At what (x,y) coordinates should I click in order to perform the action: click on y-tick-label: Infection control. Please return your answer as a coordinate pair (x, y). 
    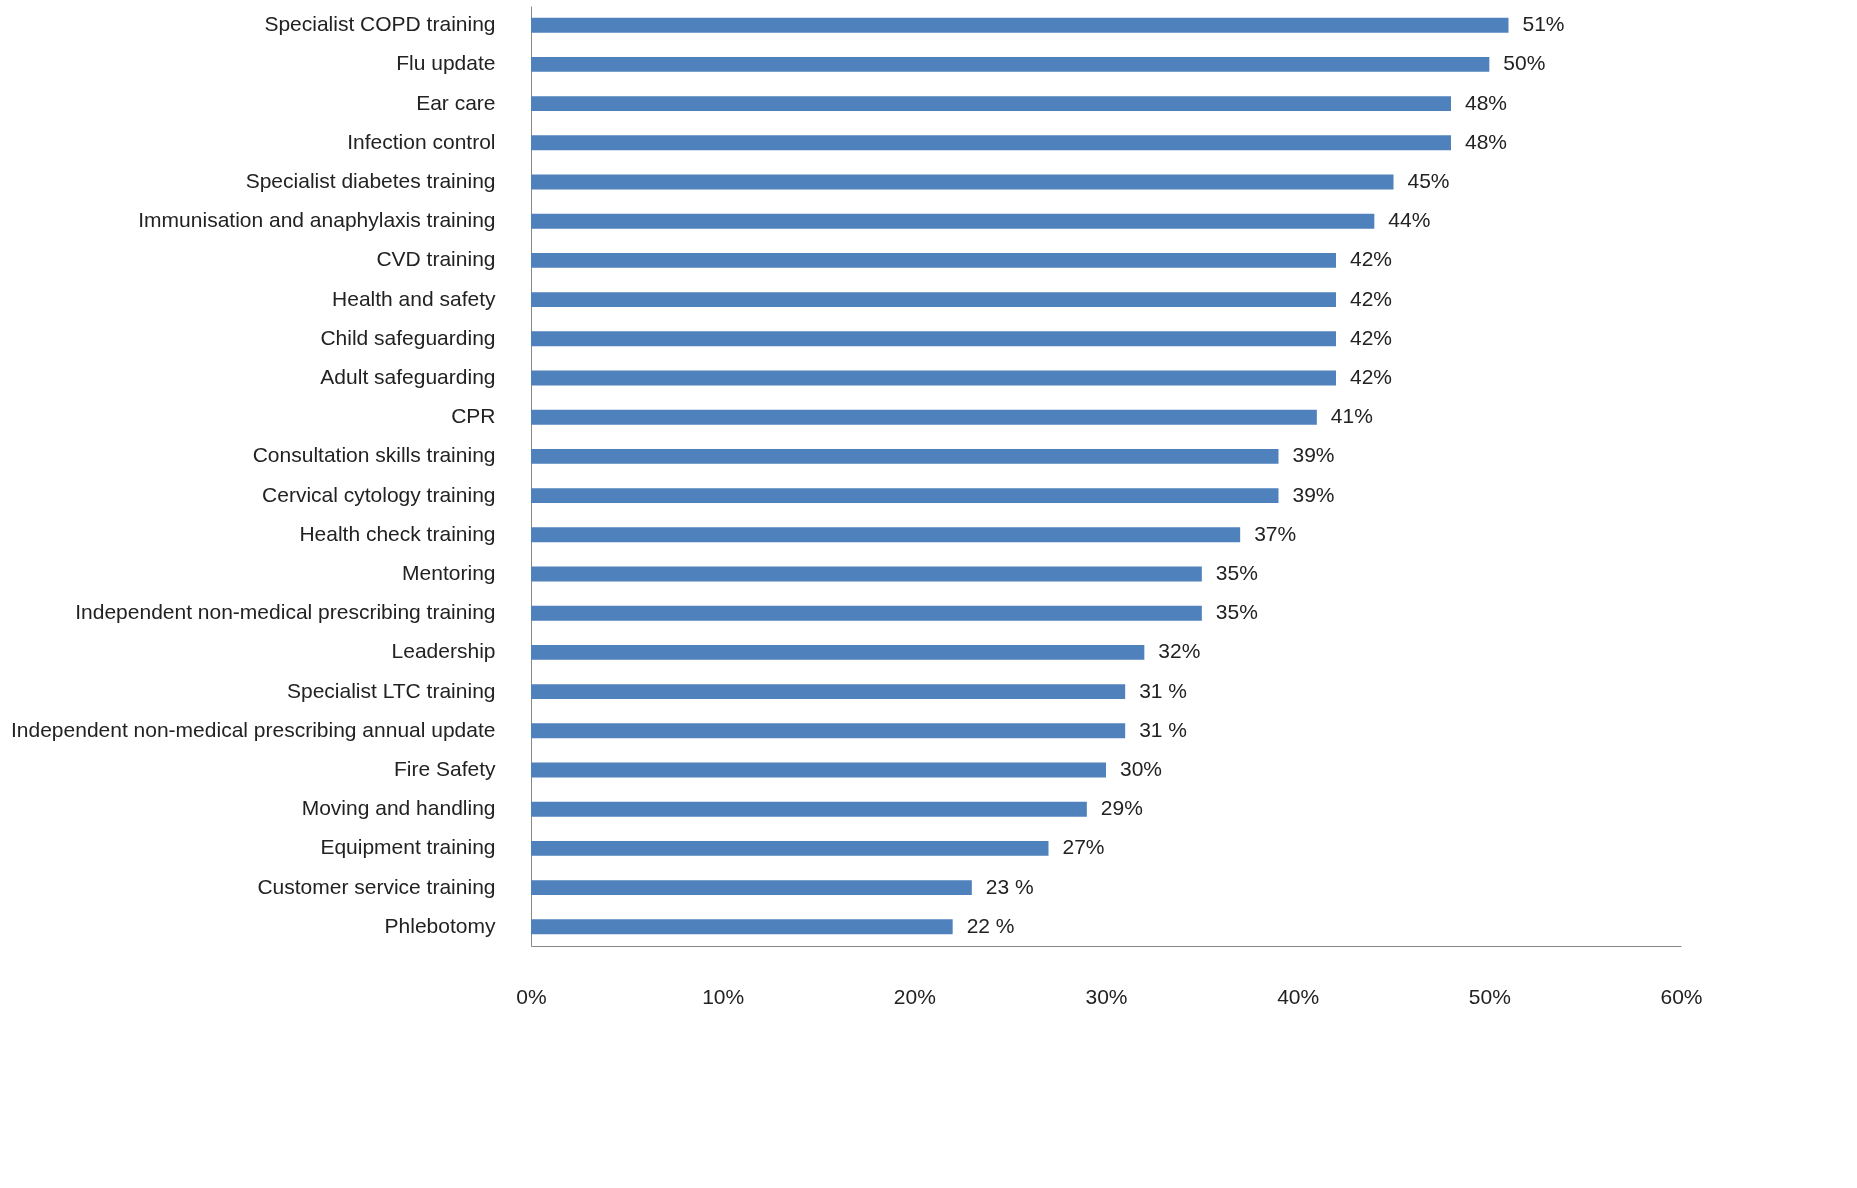
    Looking at the image, I should click on (421, 141).